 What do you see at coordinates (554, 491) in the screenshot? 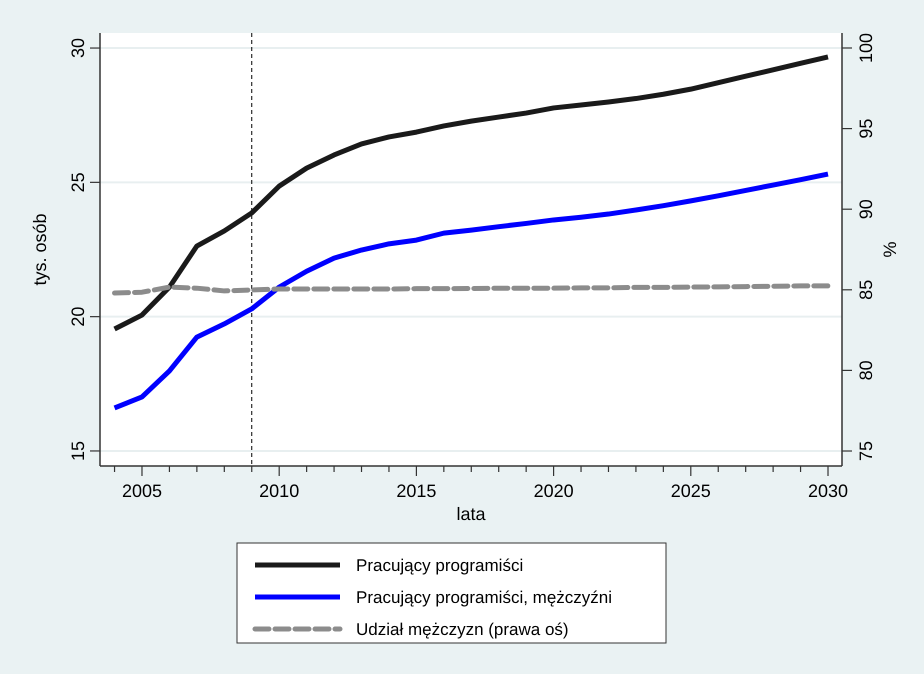
I see `x-tick-label: 2020` at bounding box center [554, 491].